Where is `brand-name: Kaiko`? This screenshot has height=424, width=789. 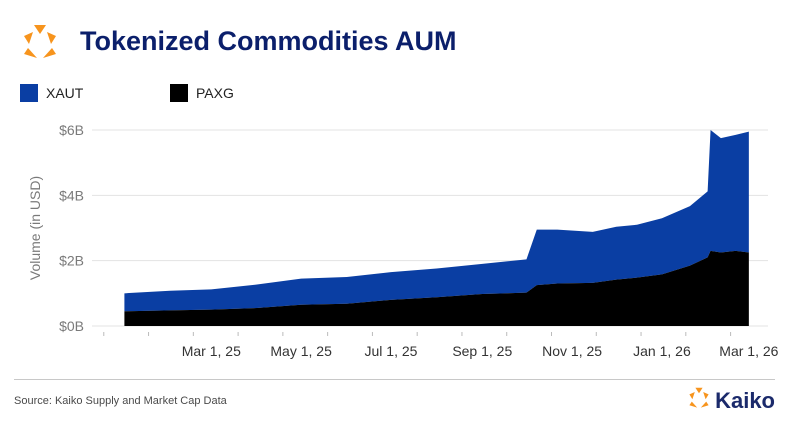
brand-name: Kaiko is located at coordinates (745, 400).